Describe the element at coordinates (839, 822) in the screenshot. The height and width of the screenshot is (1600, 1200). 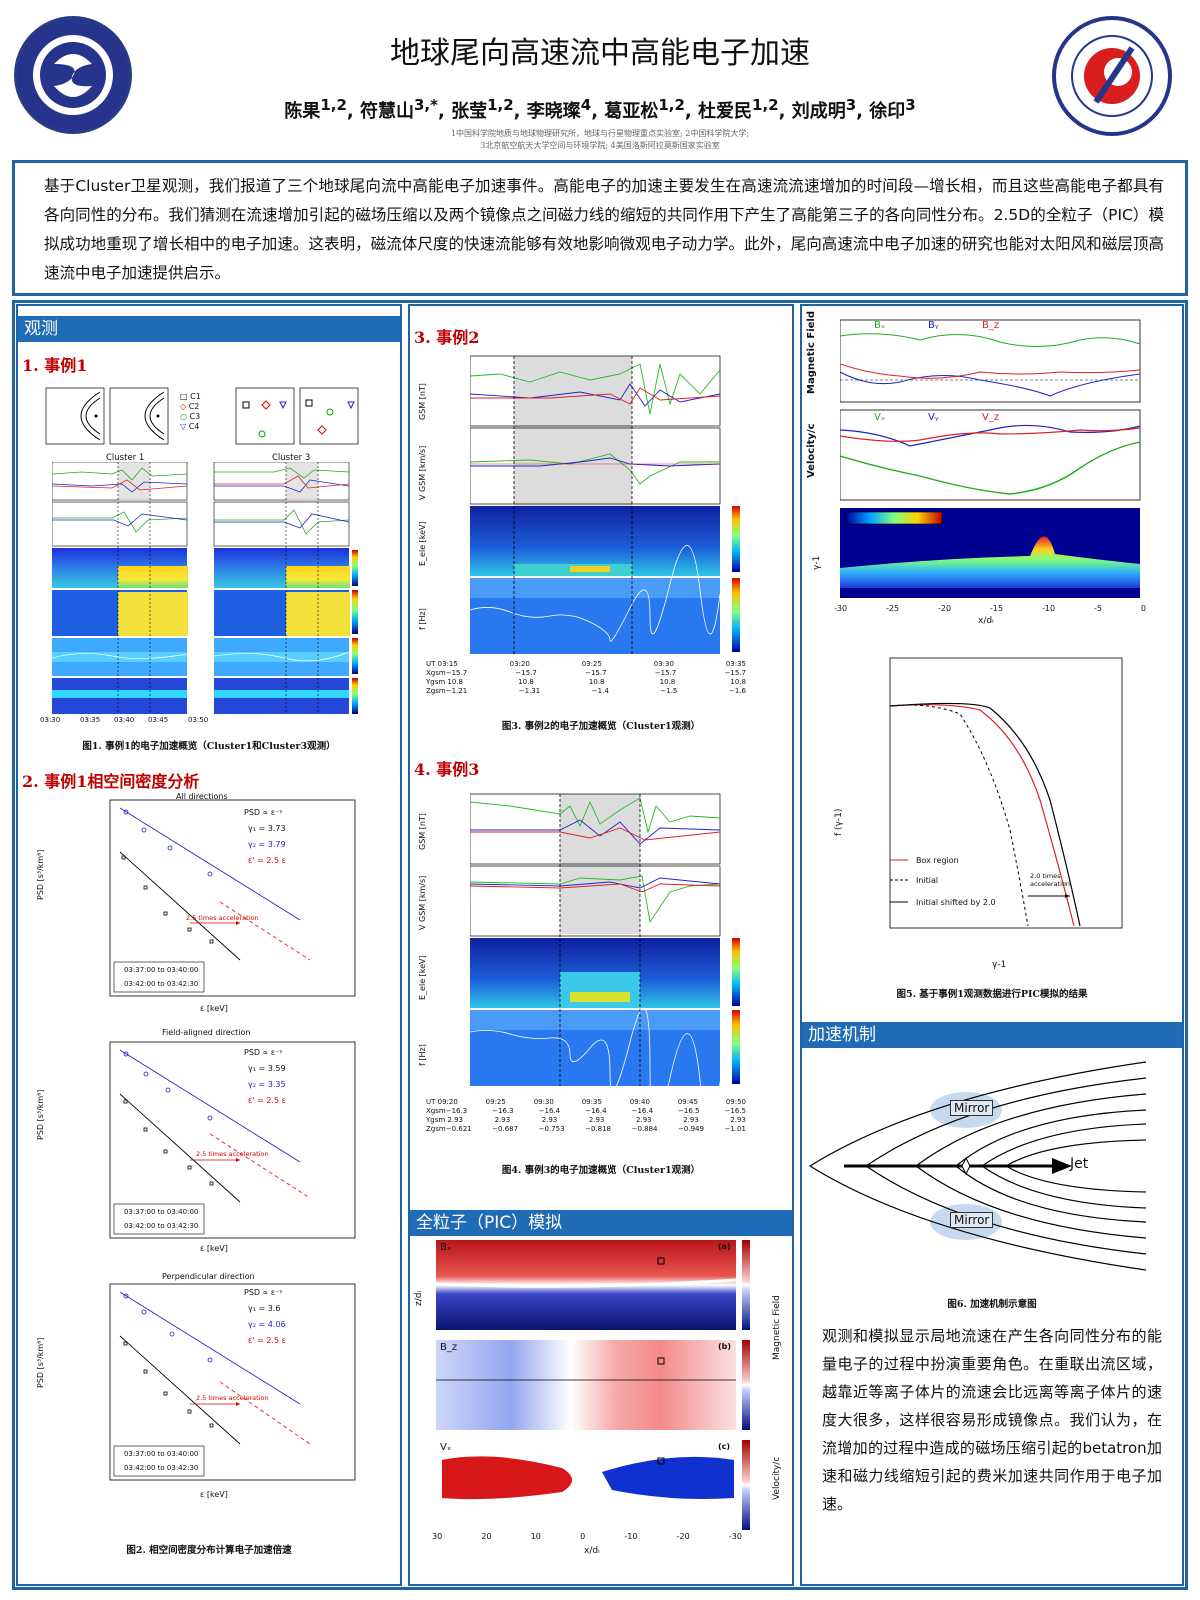
I see `g-ylabel: f (γ-1)` at that location.